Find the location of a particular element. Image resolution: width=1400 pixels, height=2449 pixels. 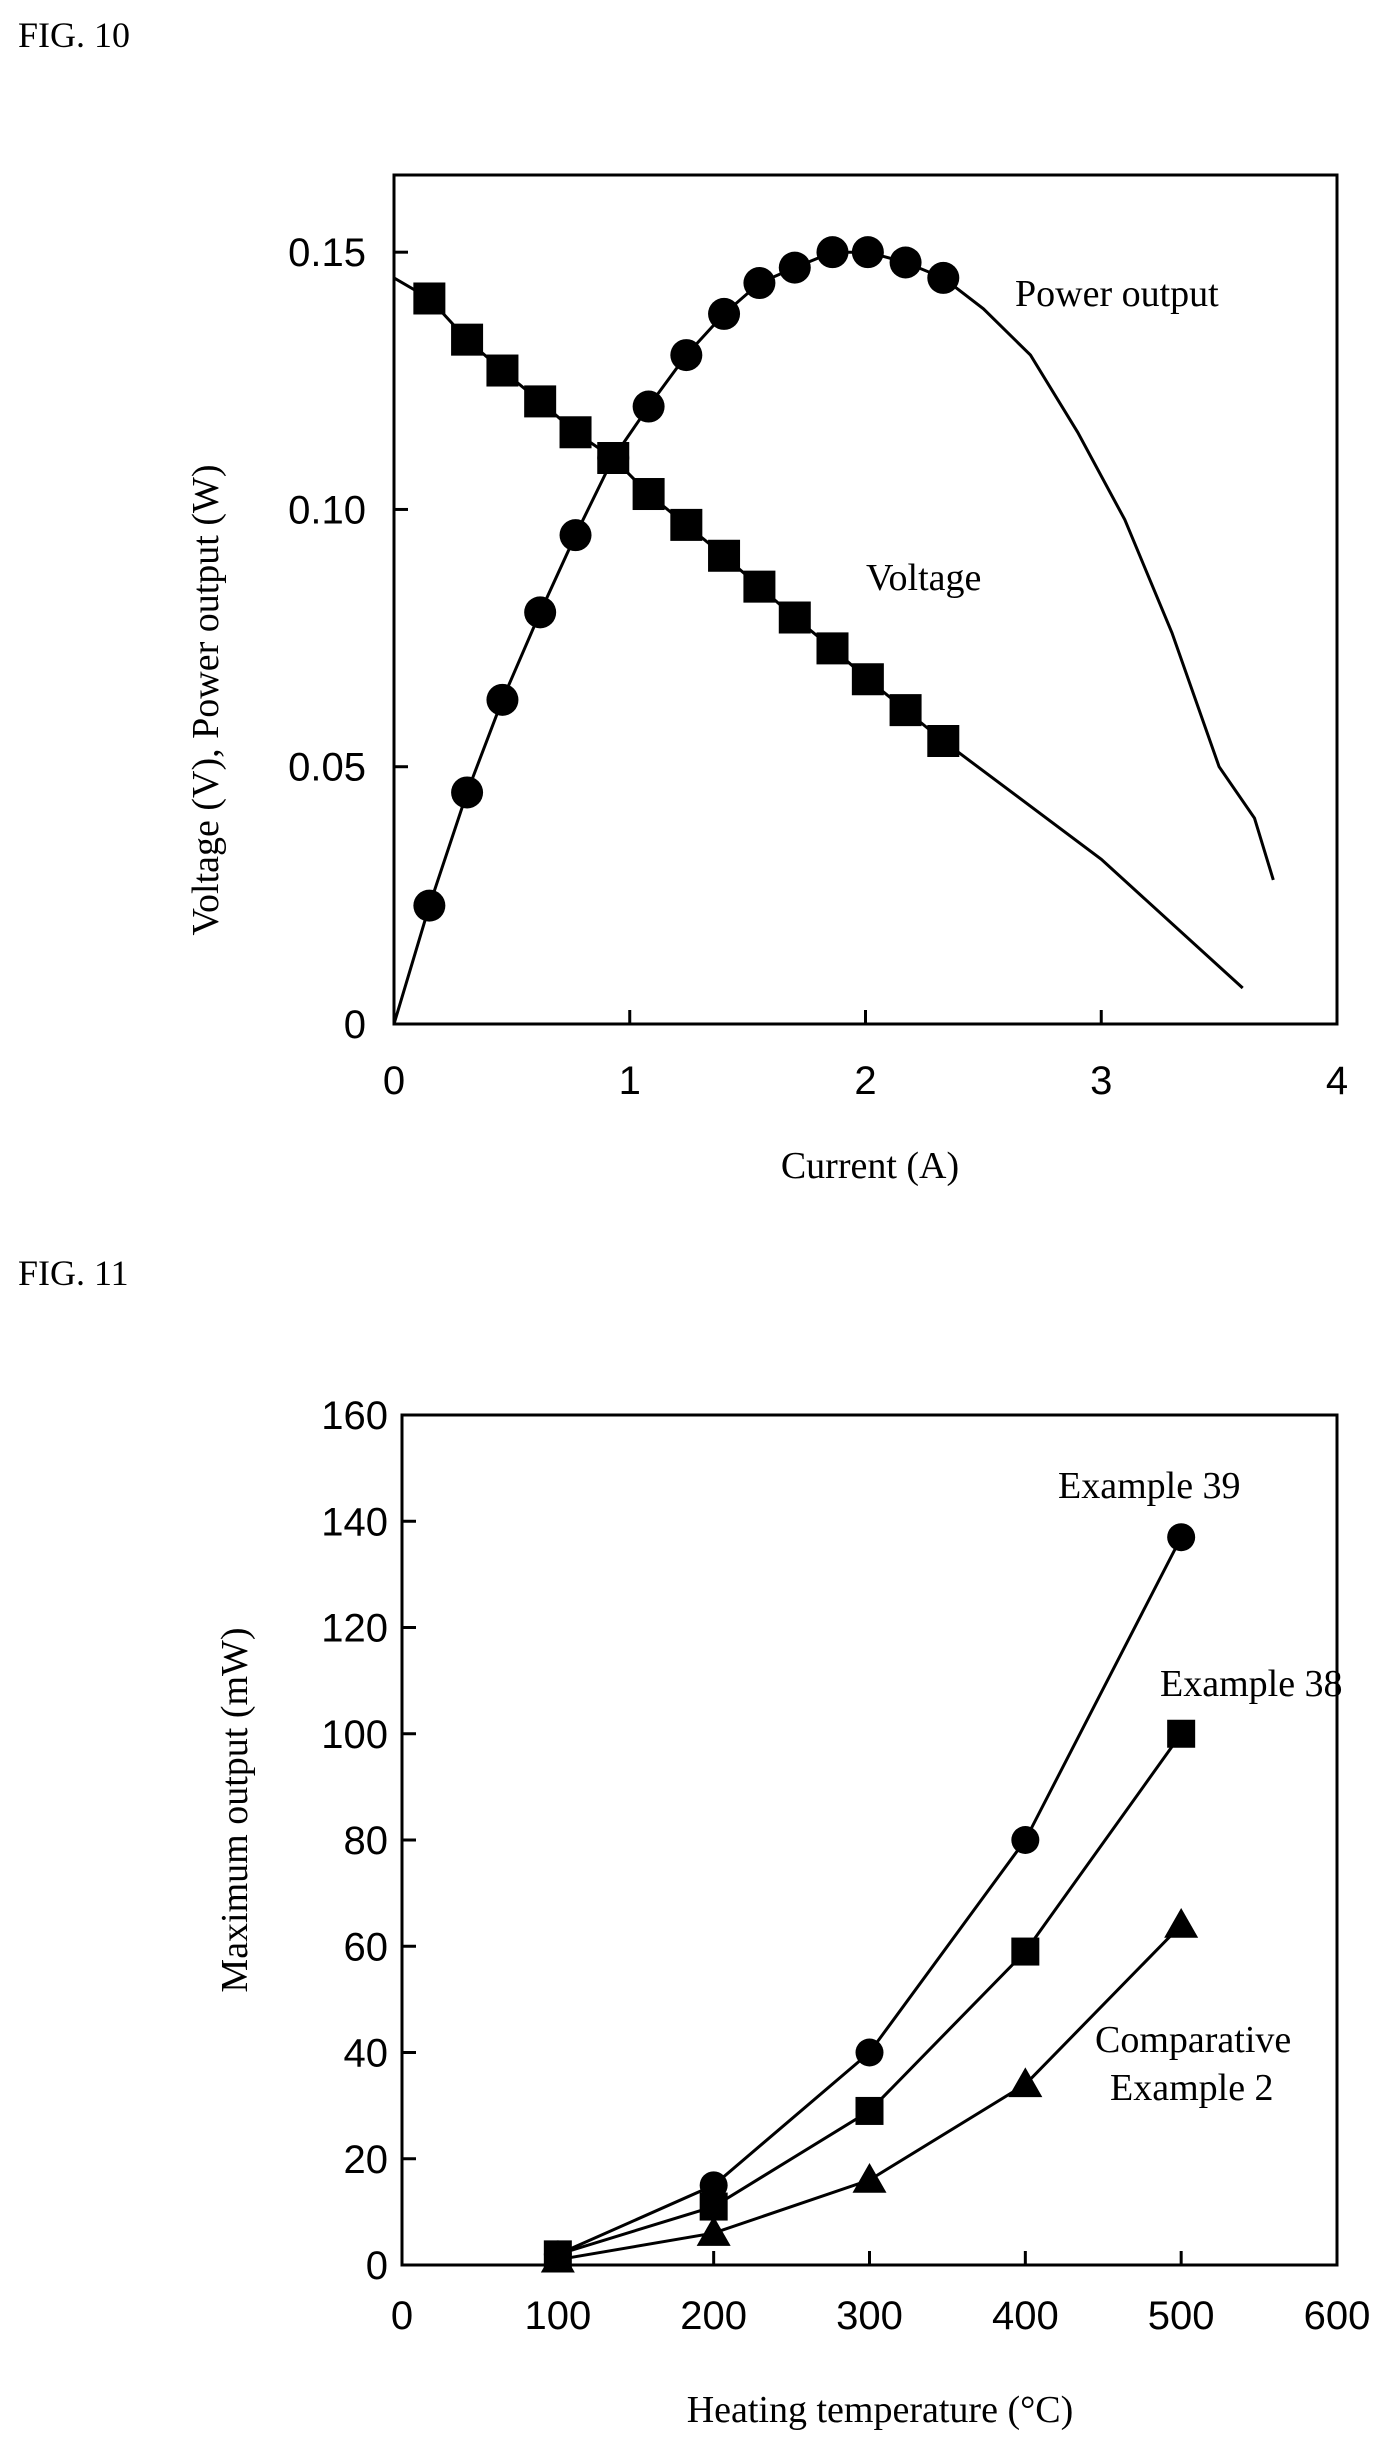

c11-y-tick-label: 20 is located at coordinates (366, 2160).